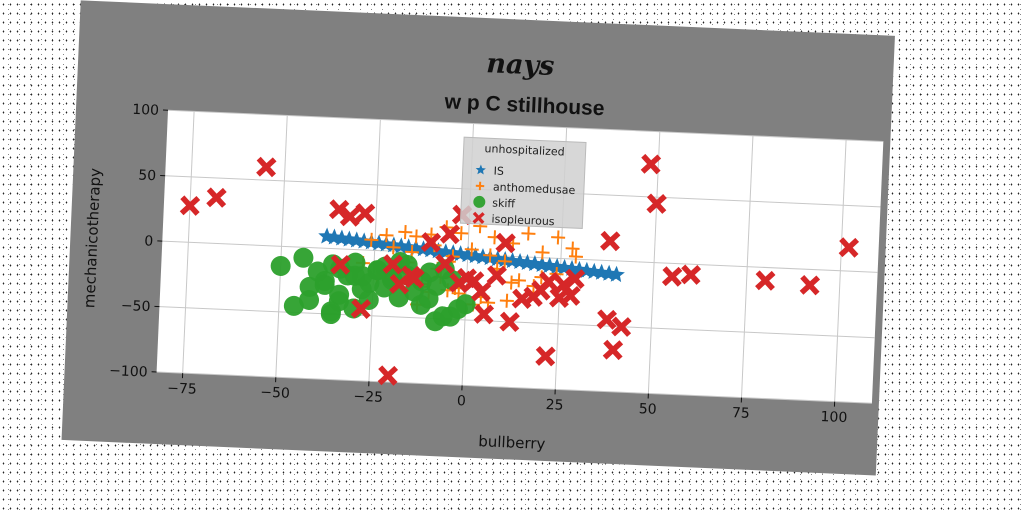 This screenshot has height=512, width=1024. What do you see at coordinates (741, 413) in the screenshot?
I see `x-tick-label: 75` at bounding box center [741, 413].